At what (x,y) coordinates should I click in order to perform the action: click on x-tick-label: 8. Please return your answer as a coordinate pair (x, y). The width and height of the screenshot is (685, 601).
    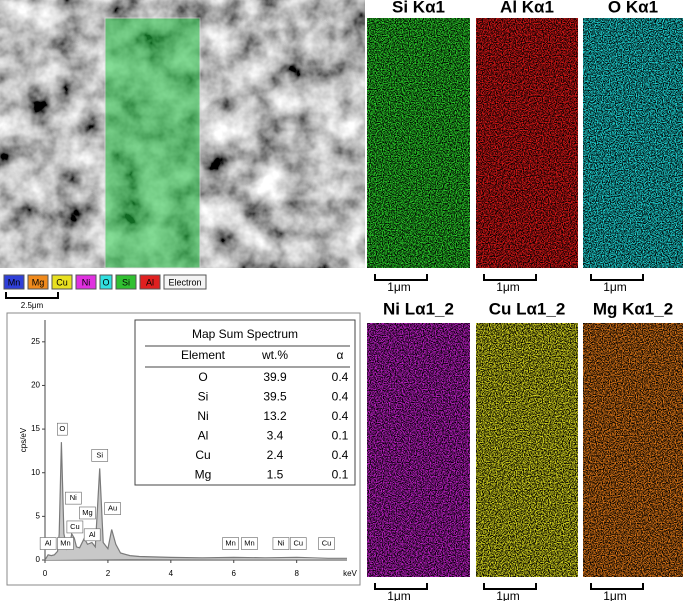
    Looking at the image, I should click on (296, 573).